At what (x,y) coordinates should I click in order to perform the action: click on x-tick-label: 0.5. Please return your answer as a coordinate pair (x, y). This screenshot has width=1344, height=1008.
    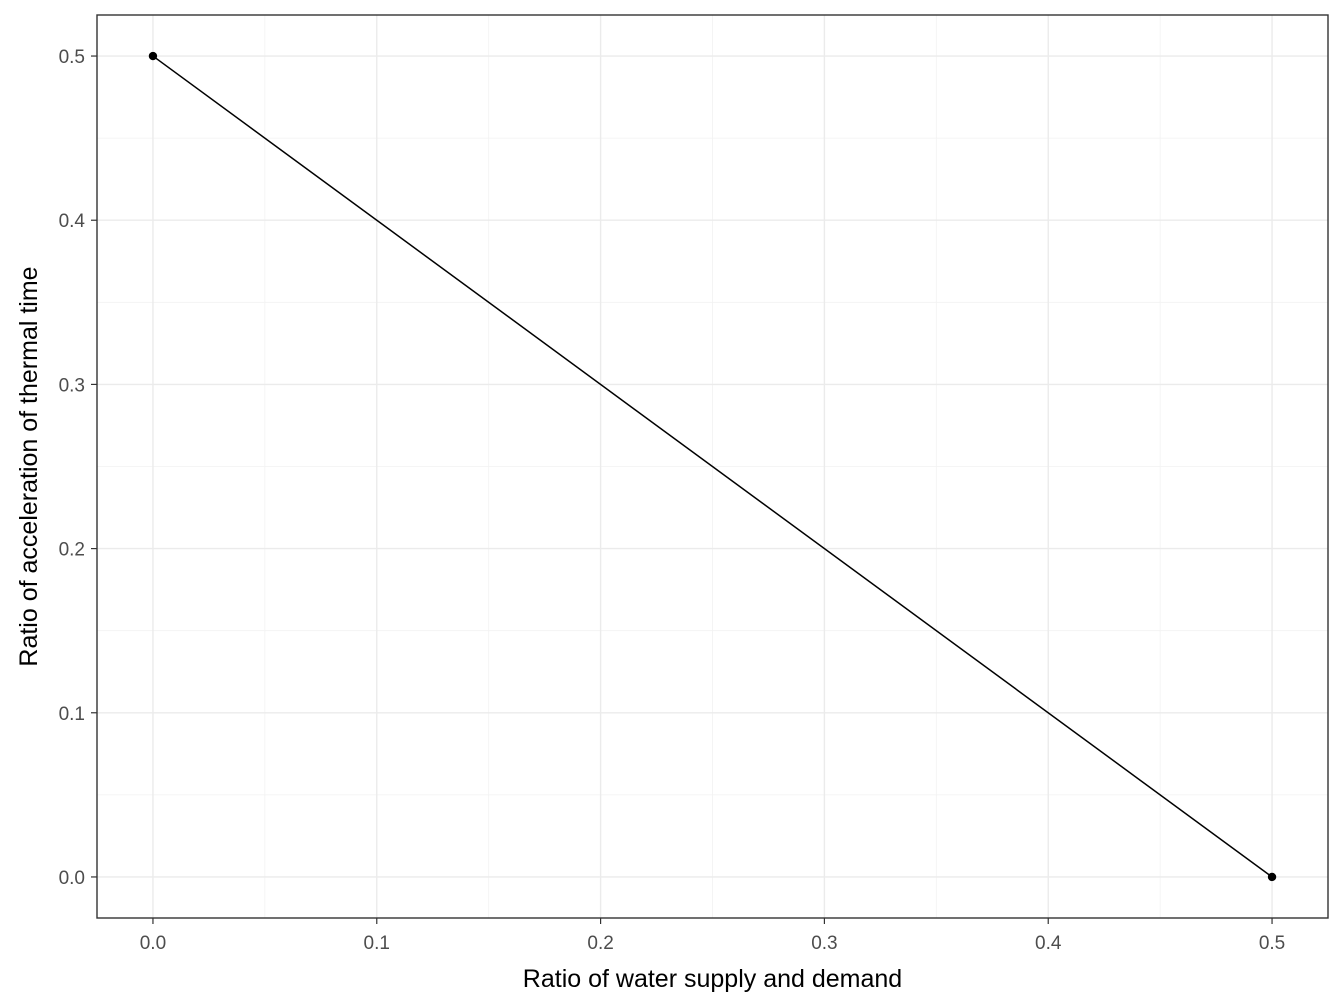
    Looking at the image, I should click on (1272, 943).